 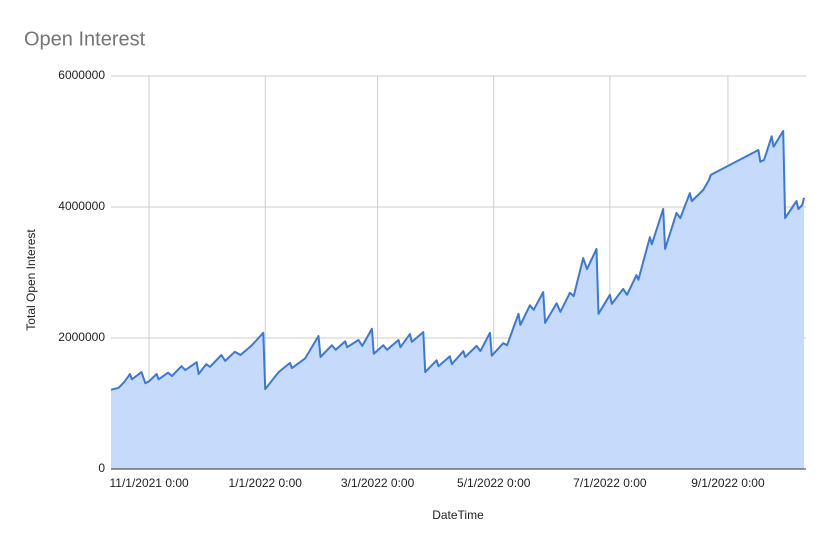 What do you see at coordinates (494, 483) in the screenshot?
I see `x-tick-label: 5/1/2022 0:00` at bounding box center [494, 483].